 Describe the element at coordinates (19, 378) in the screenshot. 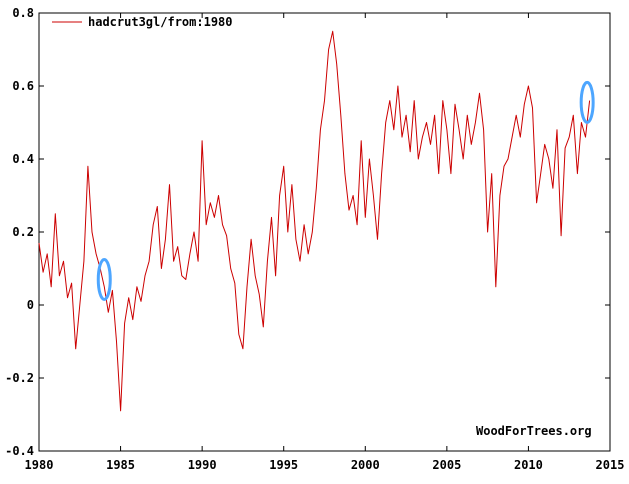

I see `y-tick-label: -0.2` at that location.